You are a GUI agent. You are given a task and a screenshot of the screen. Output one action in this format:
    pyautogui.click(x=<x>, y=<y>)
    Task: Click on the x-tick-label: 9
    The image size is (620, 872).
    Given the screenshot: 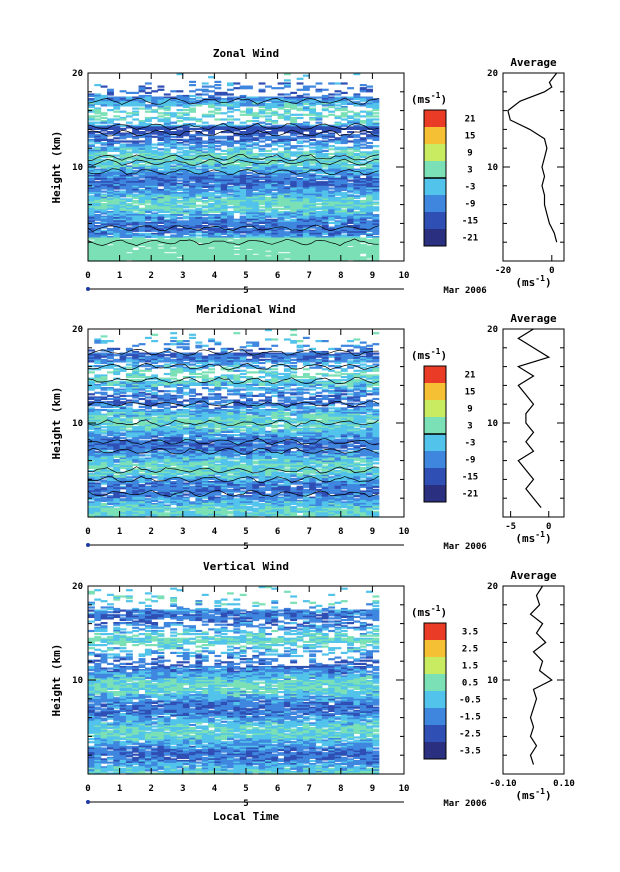 What is the action you would take?
    pyautogui.click(x=372, y=276)
    